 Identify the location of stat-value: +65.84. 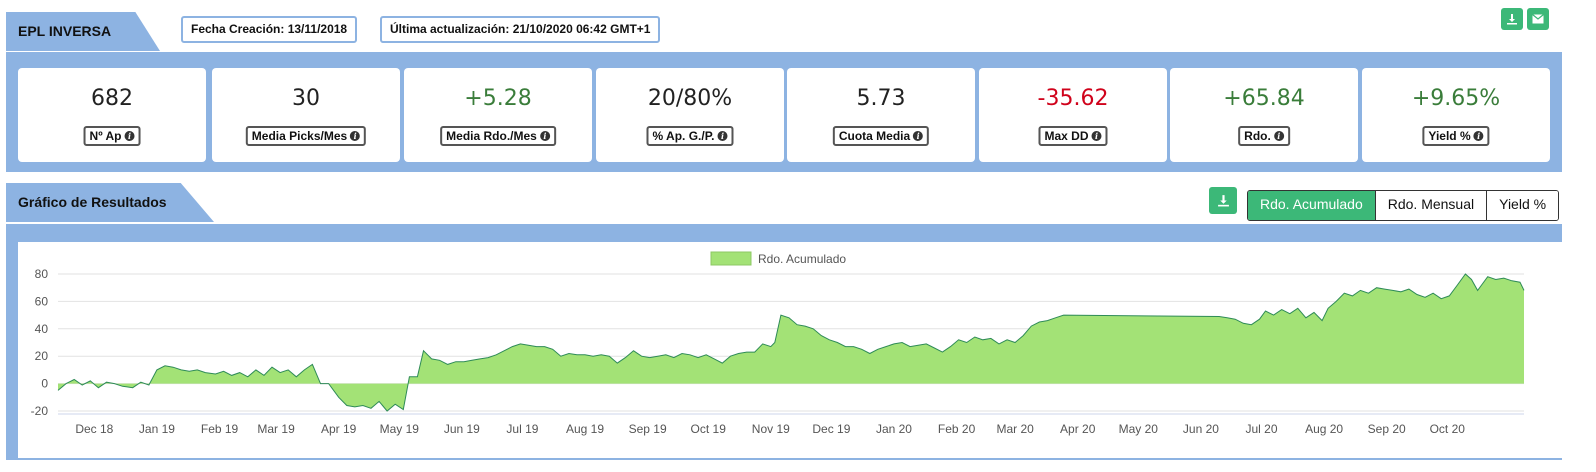
(1264, 98).